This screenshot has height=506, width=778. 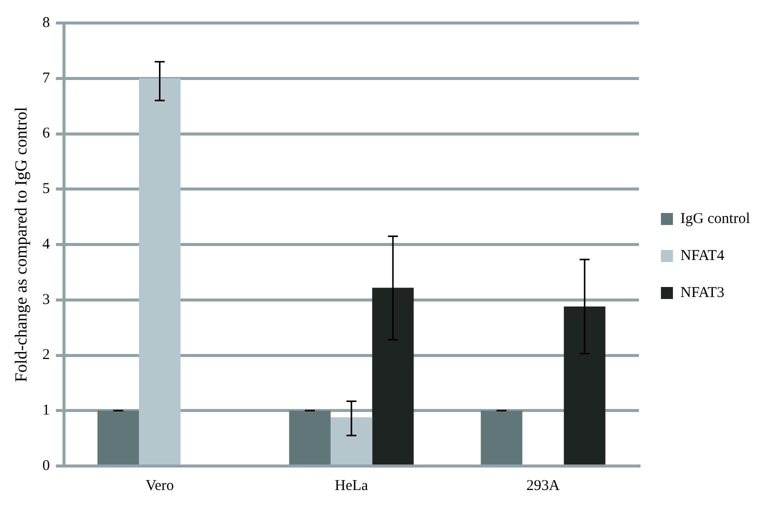 I want to click on y-tick-label: 5, so click(x=46, y=189).